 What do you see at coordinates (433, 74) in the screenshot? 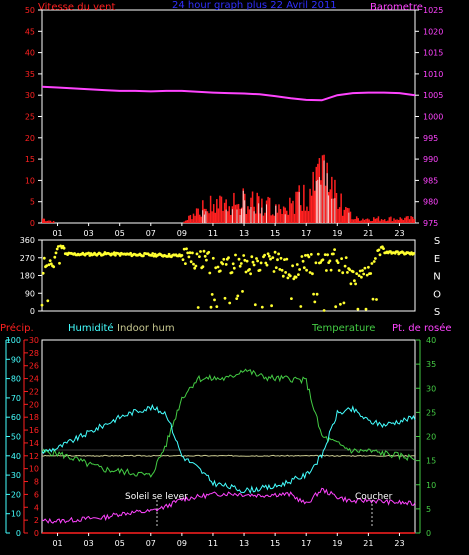
I see `baro-tick-label: 1010` at bounding box center [433, 74].